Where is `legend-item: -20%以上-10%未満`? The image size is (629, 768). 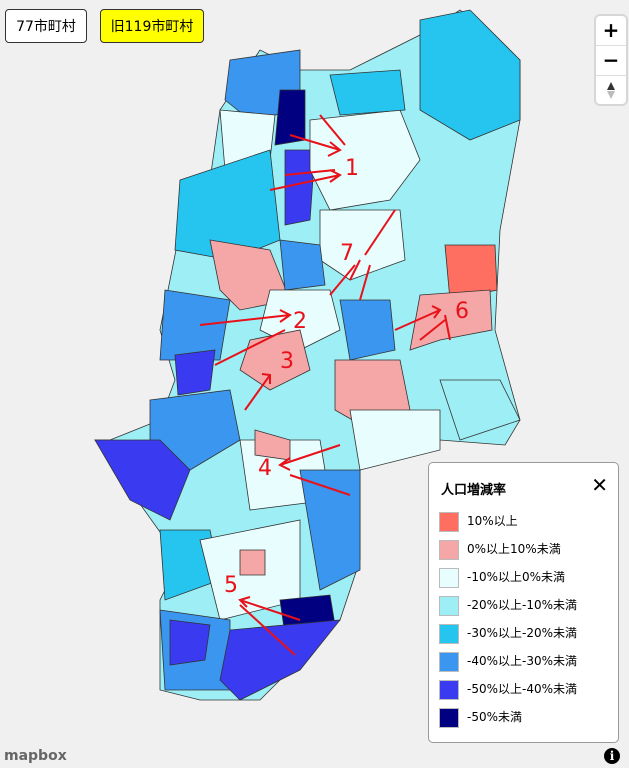 legend-item: -20%以上-10%未満 is located at coordinates (508, 605).